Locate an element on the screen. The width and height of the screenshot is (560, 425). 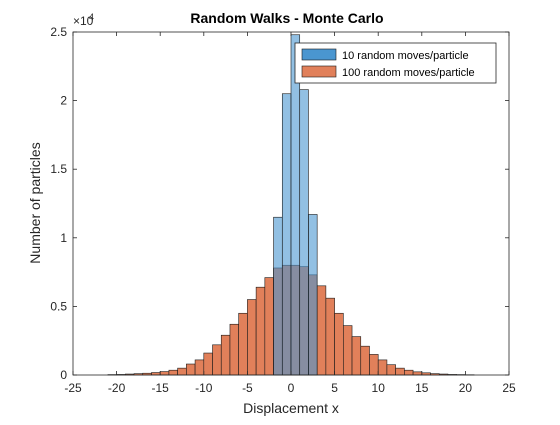
x-tick-label-3: -10 is located at coordinates (204, 388).